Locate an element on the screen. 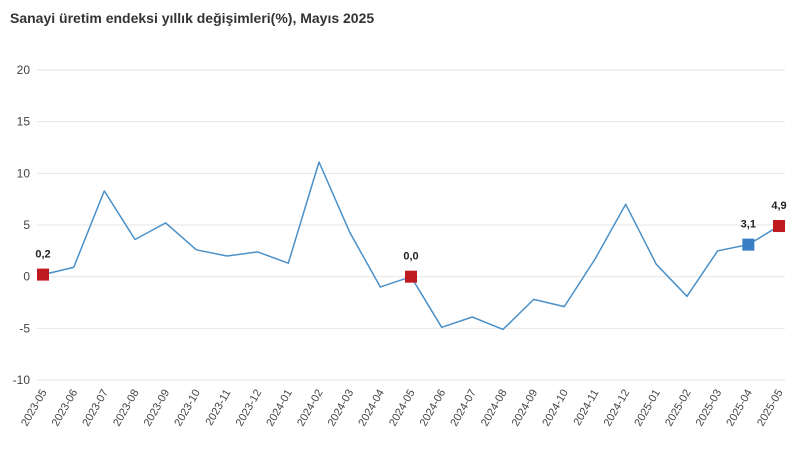 Image resolution: width=800 pixels, height=449 pixels. data-label: 0,2 is located at coordinates (42, 255).